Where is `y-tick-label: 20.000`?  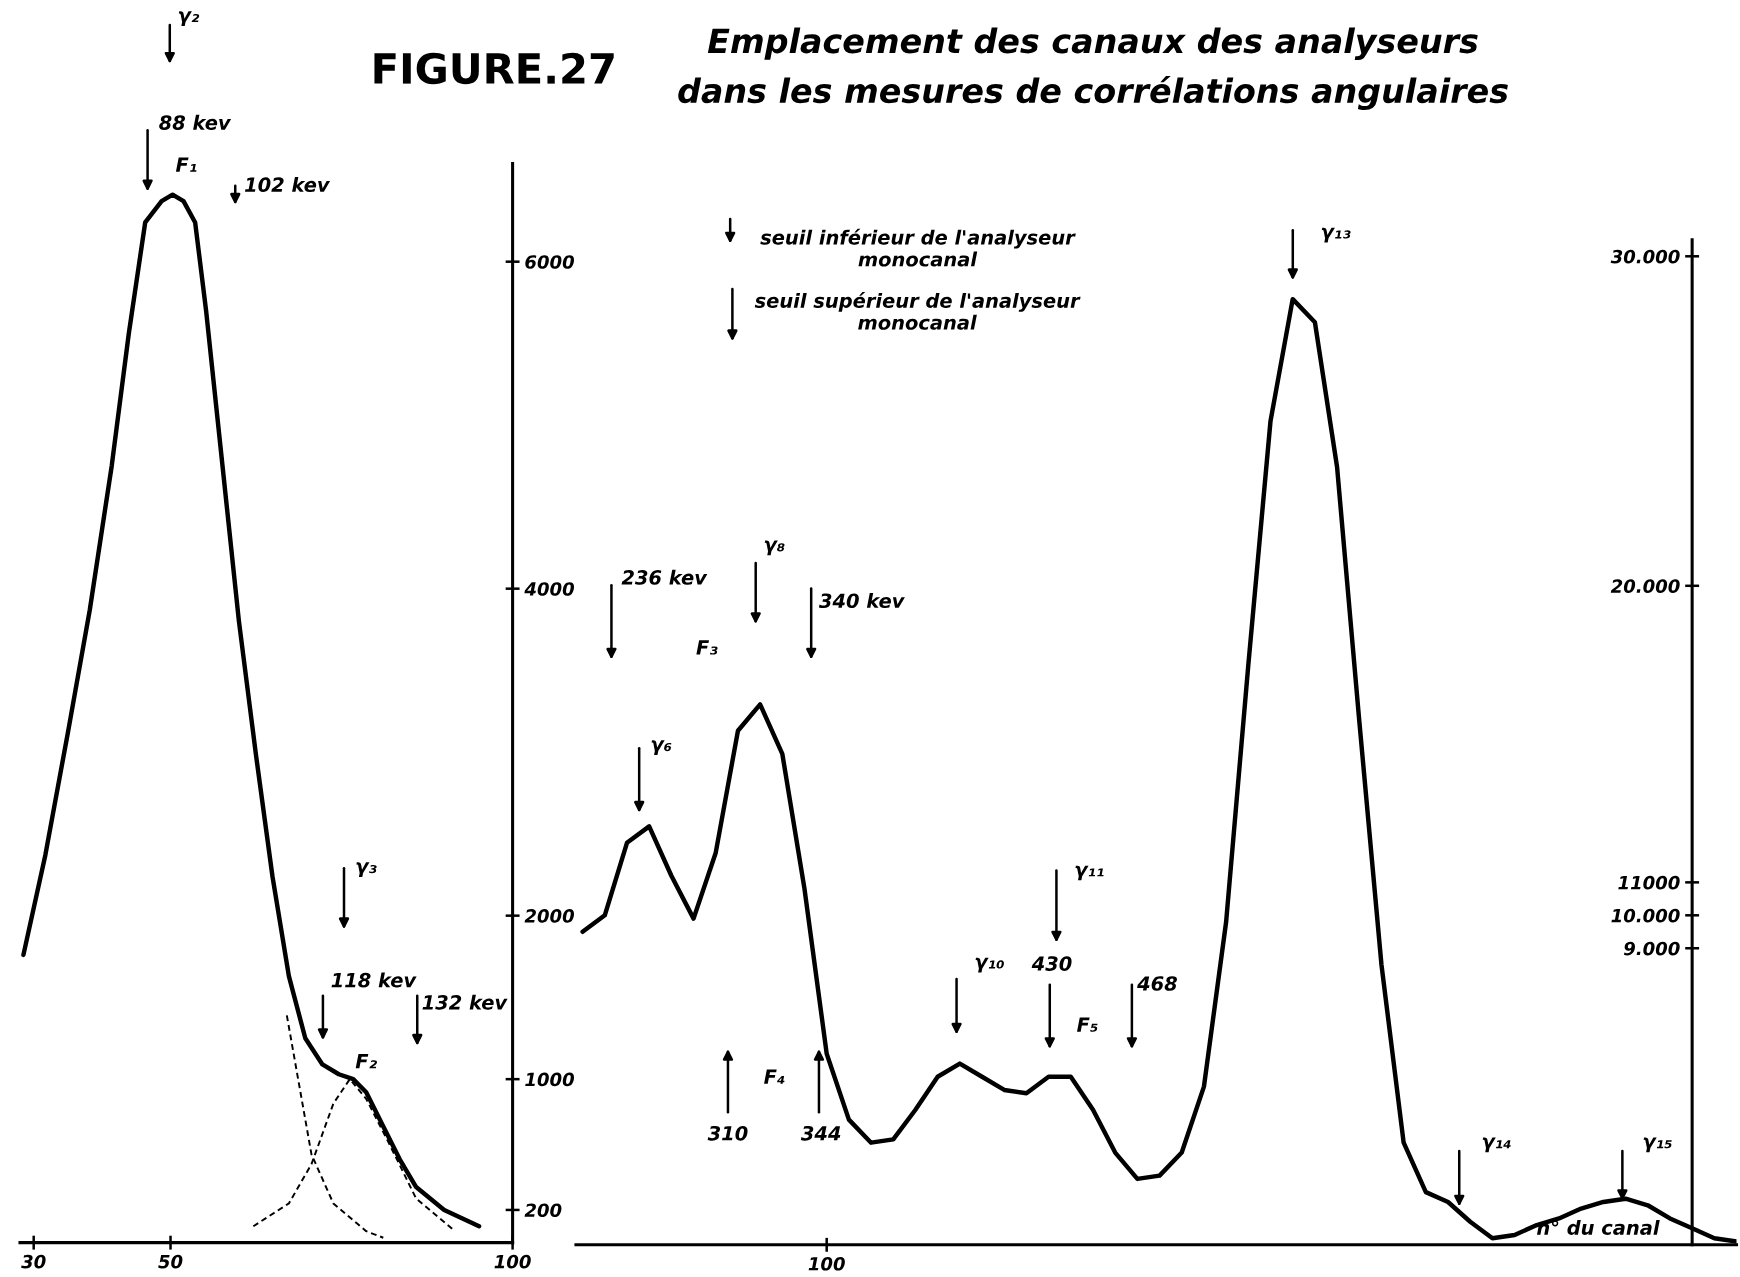 y-tick-label: 20.000 is located at coordinates (1645, 586).